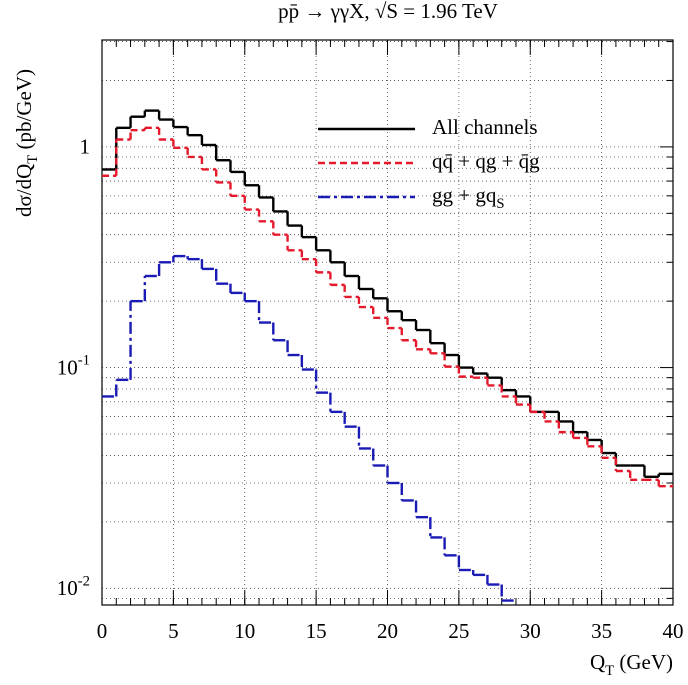 The image size is (688, 685). I want to click on x-tick-label: 20, so click(387, 631).